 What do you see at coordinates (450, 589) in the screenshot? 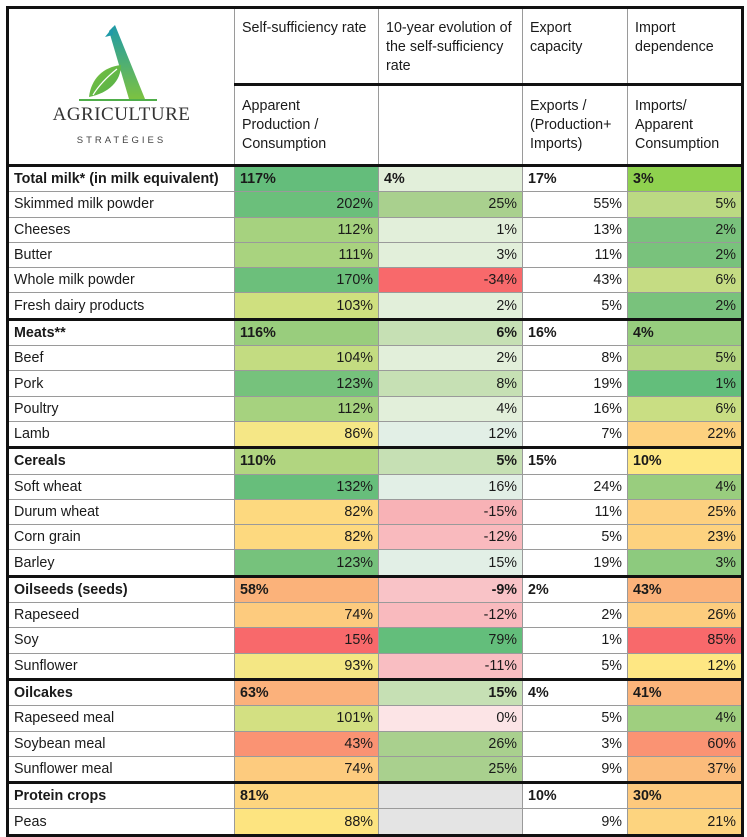
I see `group-evolution-cell: -9%` at bounding box center [450, 589].